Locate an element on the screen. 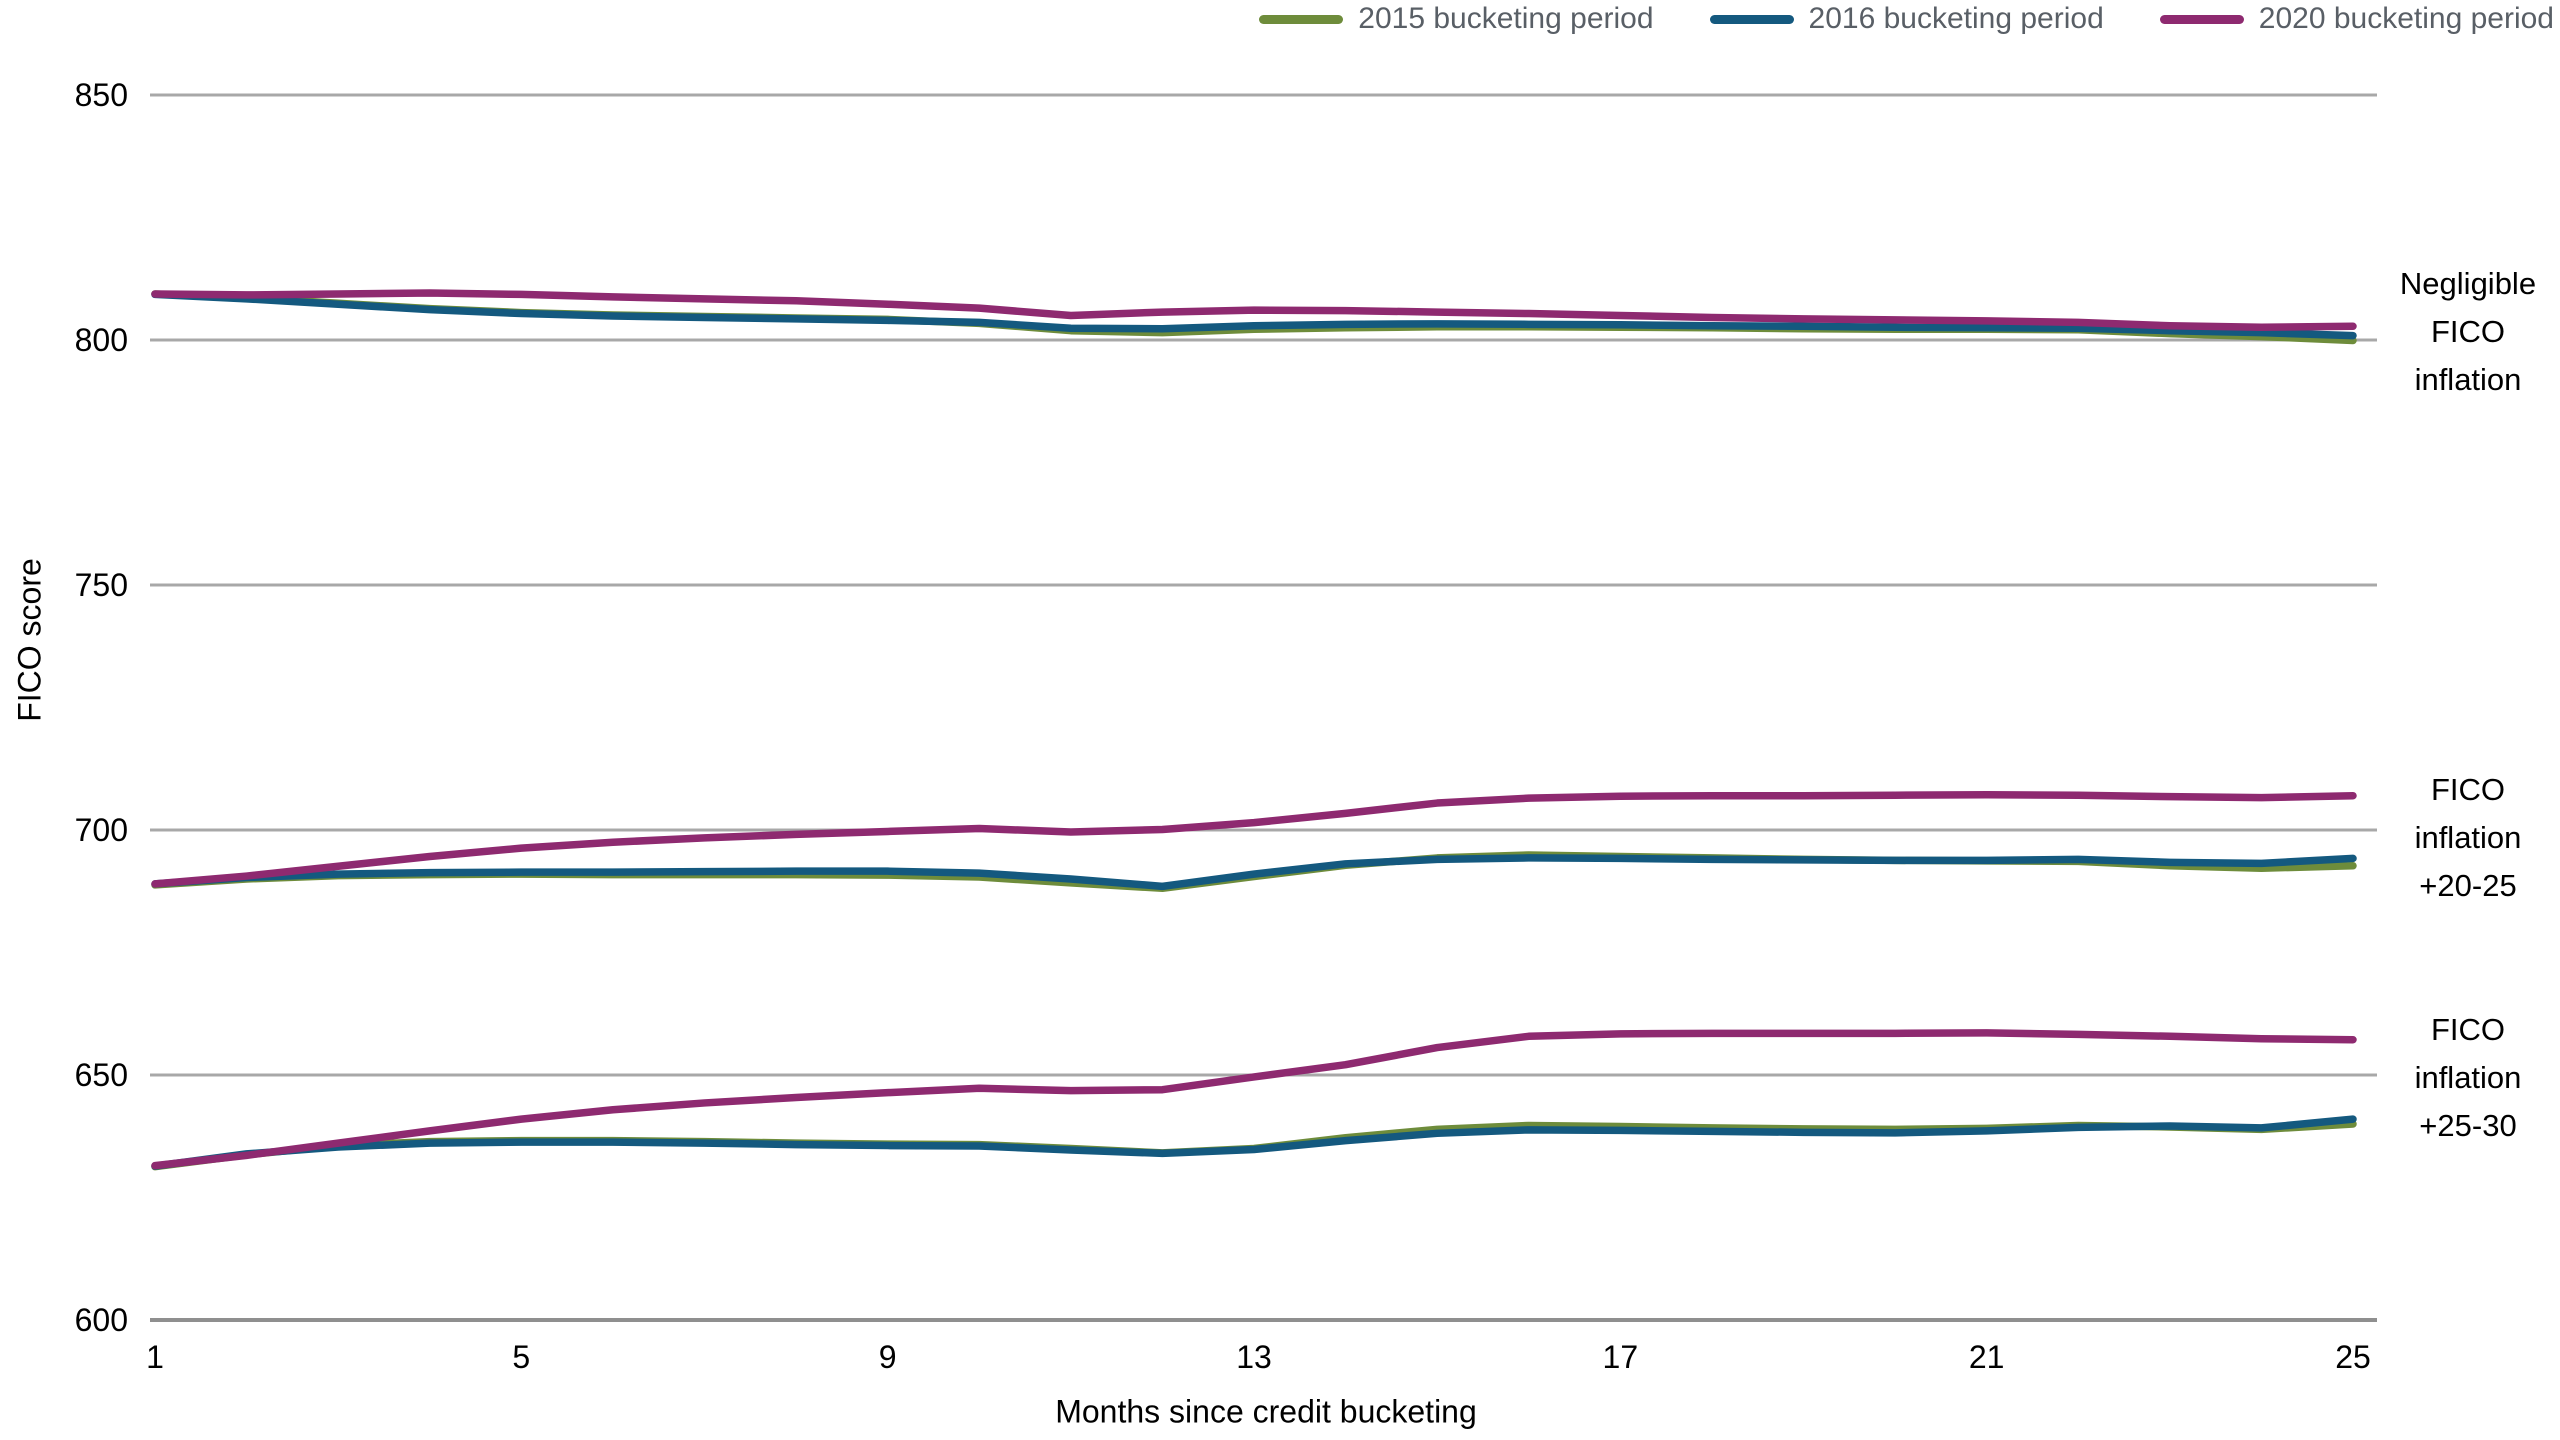 The width and height of the screenshot is (2560, 1440). x-tick-17: 17 is located at coordinates (1621, 1357).